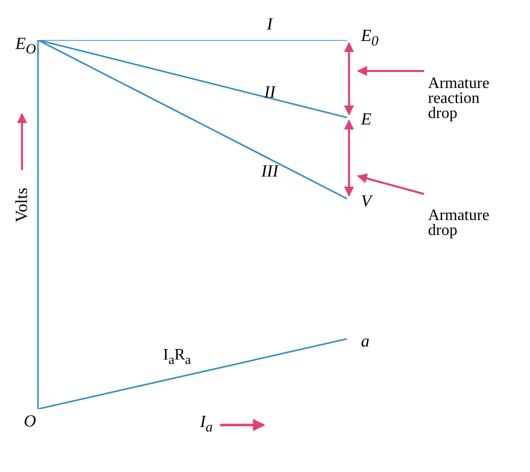 This screenshot has height=472, width=530. What do you see at coordinates (25, 46) in the screenshot?
I see `annotation: E$_{O}$` at bounding box center [25, 46].